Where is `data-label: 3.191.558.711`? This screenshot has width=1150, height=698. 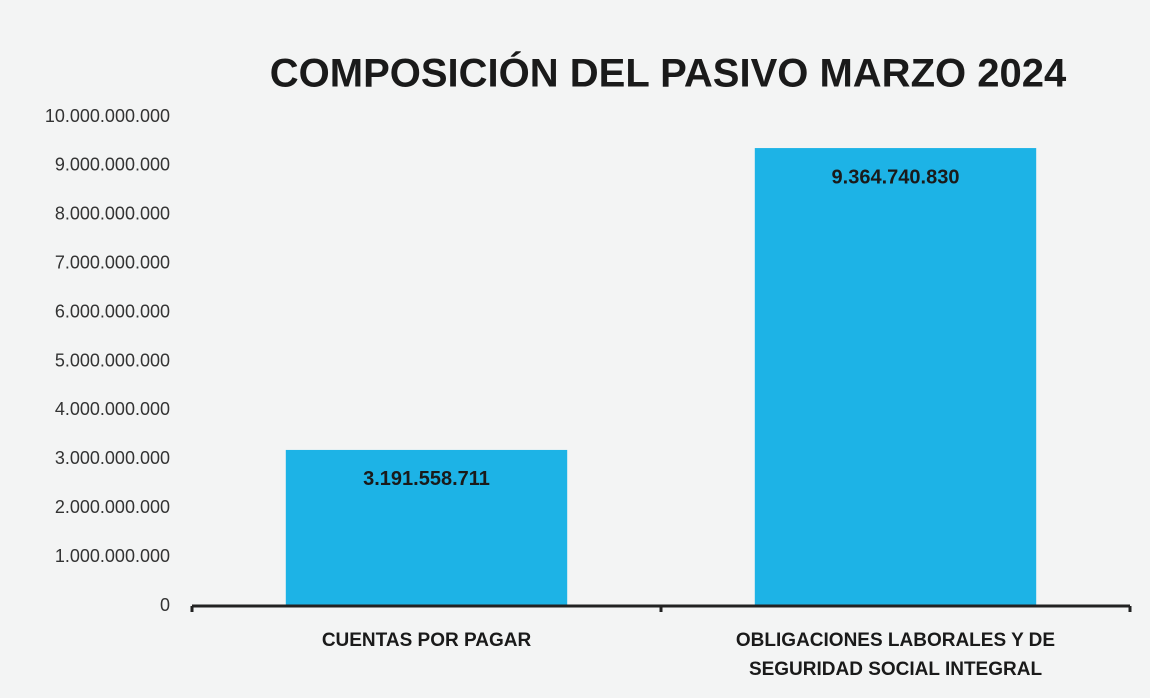 data-label: 3.191.558.711 is located at coordinates (426, 479).